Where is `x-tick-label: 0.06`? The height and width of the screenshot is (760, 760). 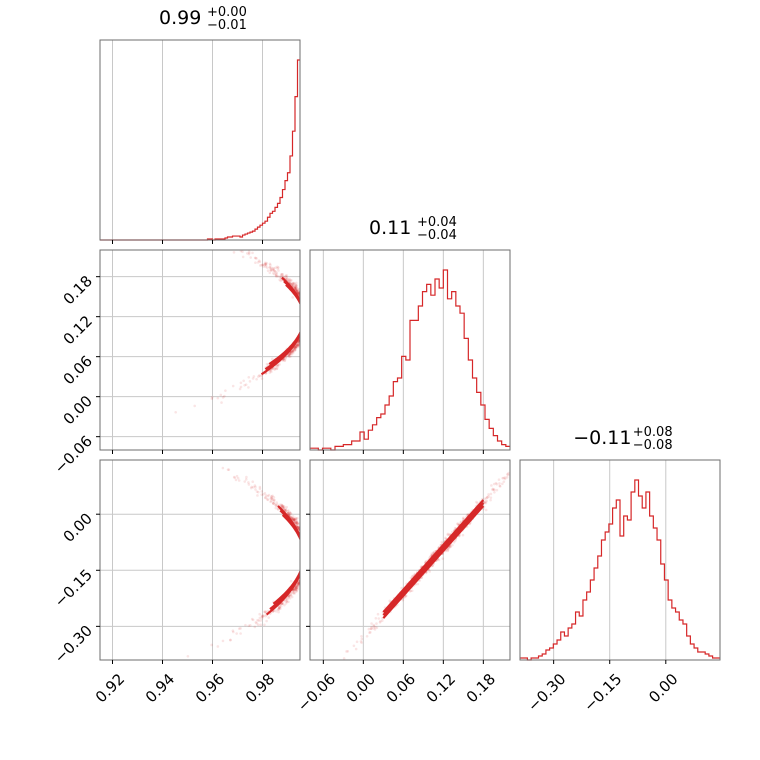 x-tick-label: 0.06 is located at coordinates (401, 688).